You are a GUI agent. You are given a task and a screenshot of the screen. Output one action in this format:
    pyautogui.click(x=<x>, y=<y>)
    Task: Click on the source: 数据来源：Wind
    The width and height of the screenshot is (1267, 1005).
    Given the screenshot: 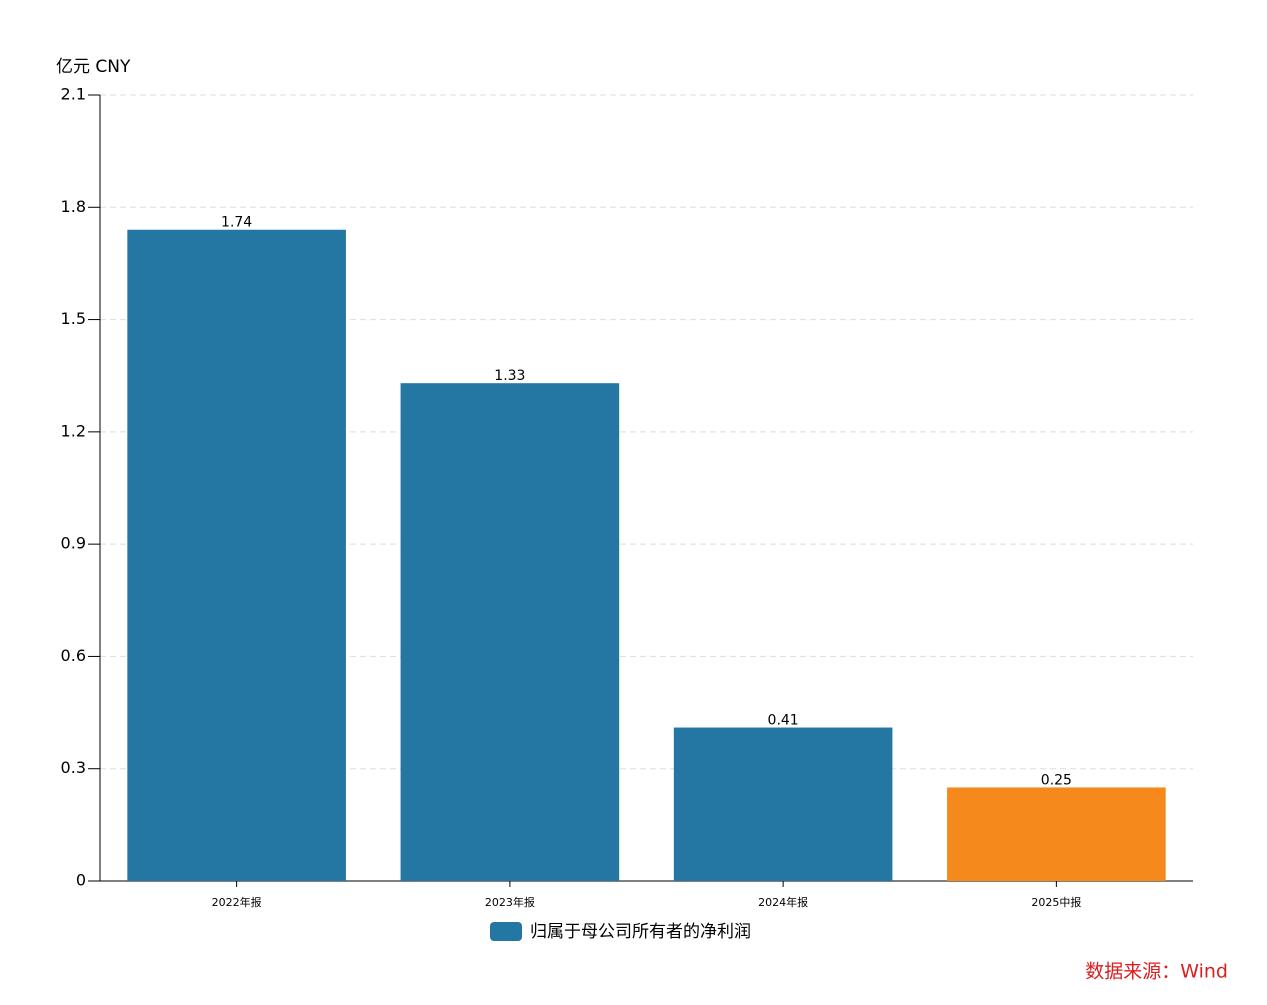 What is the action you would take?
    pyautogui.click(x=1156, y=972)
    